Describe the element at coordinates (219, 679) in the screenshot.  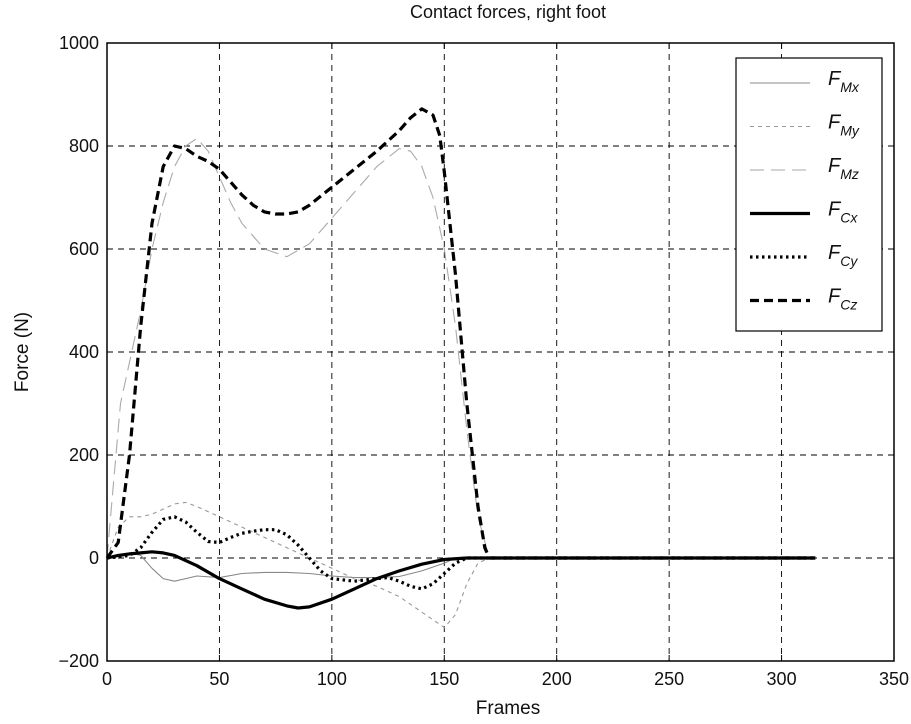
I see `x-tick-label: 50` at that location.